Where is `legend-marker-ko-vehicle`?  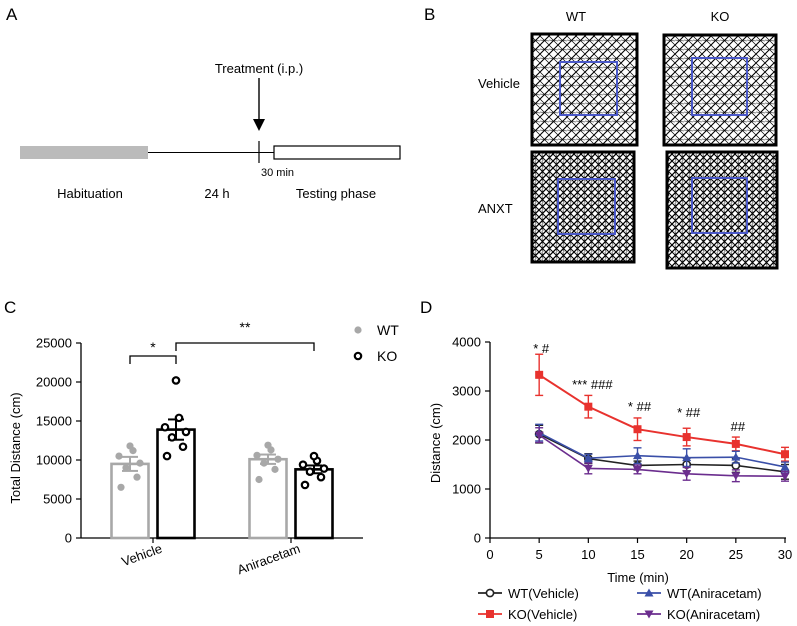
legend-marker-ko-vehicle is located at coordinates (490, 614).